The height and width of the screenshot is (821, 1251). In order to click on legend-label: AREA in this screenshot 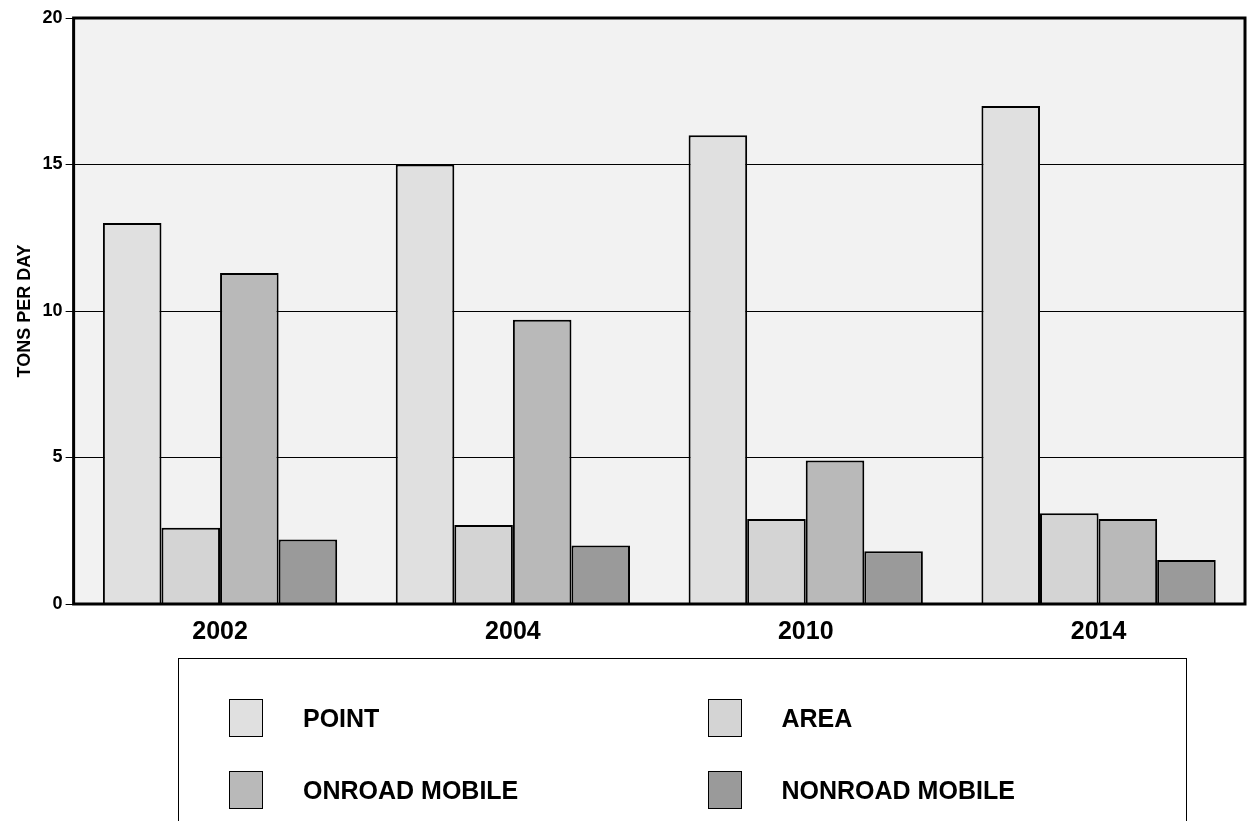, I will do `click(817, 718)`.